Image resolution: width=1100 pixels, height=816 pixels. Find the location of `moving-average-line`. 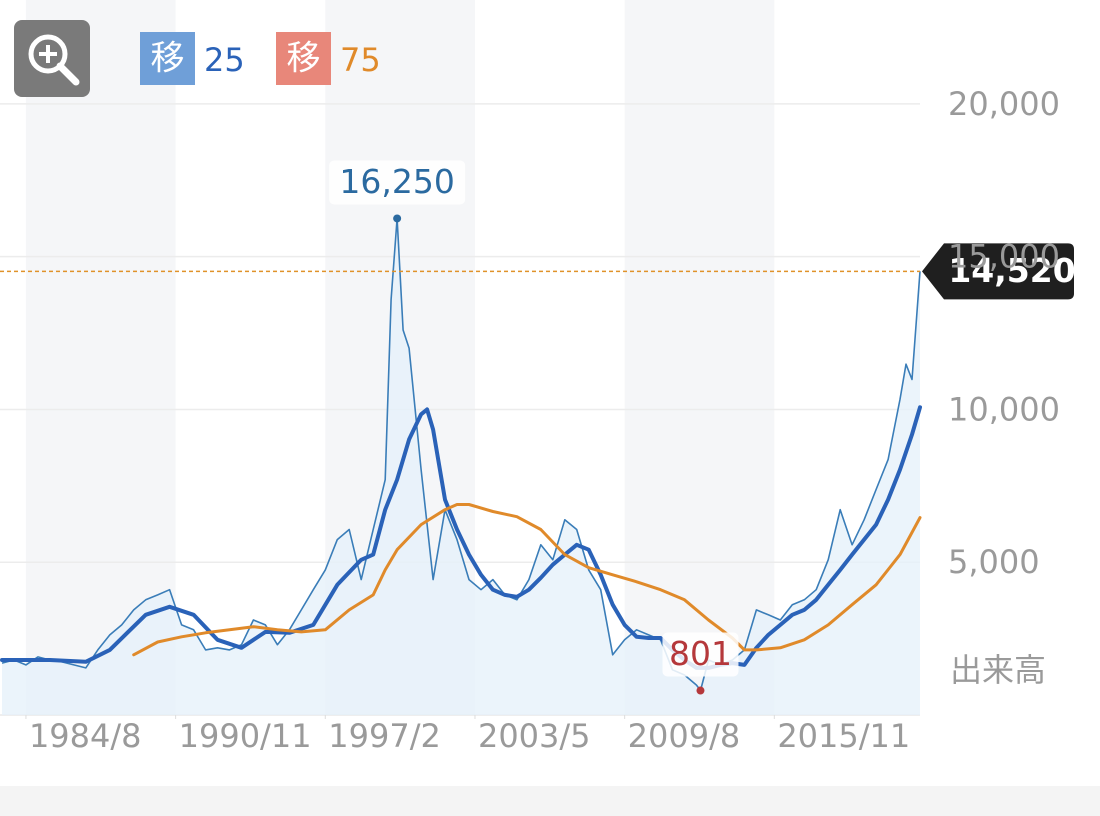

moving-average-line is located at coordinates (527, 580).